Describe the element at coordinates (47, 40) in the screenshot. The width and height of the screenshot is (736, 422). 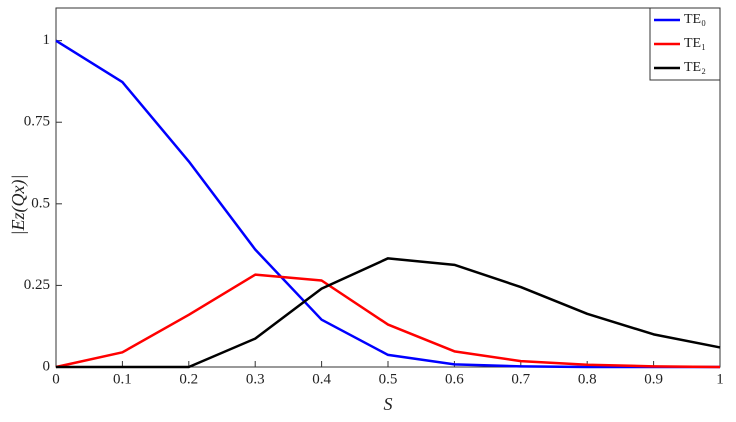
I see `y-tick-label: 1` at that location.